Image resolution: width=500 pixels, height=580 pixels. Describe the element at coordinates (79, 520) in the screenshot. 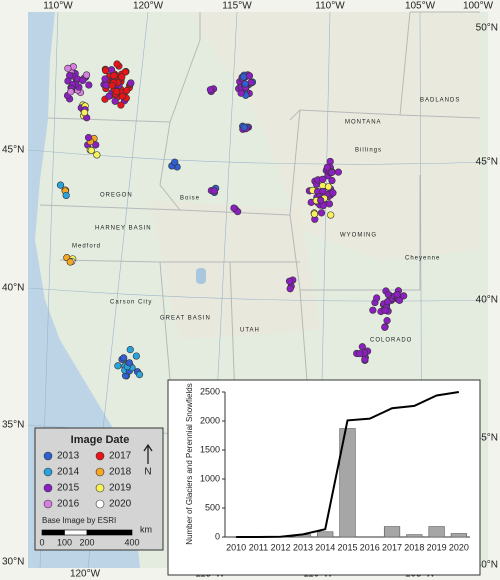

I see `credit: Base Image by ESRI` at that location.